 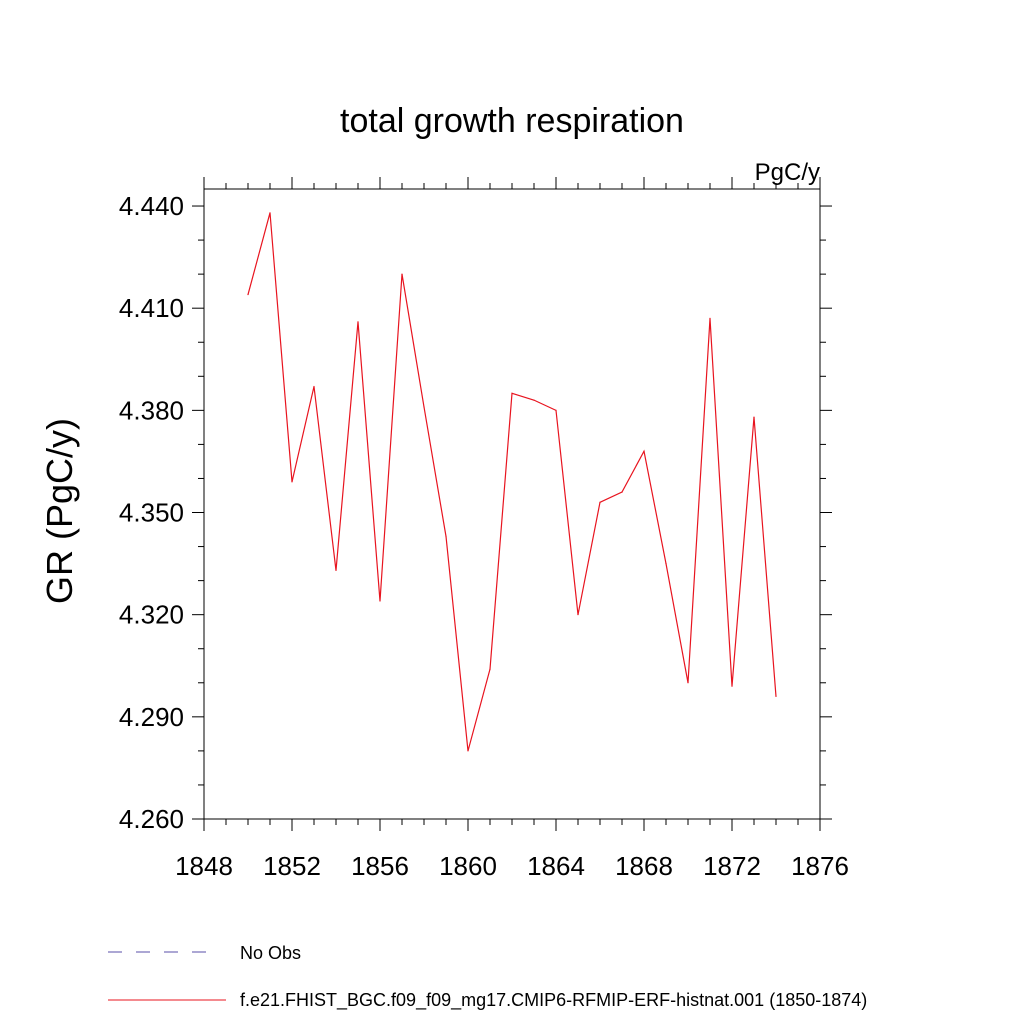 What do you see at coordinates (59, 511) in the screenshot?
I see `y-axis-label: GR (PgC/y)` at bounding box center [59, 511].